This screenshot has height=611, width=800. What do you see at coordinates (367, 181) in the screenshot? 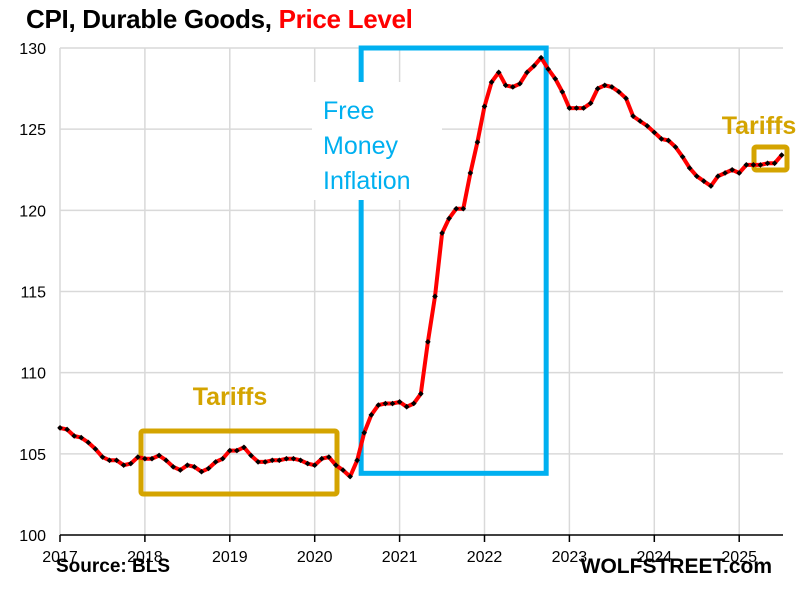
I see `annotation-label-free-money: Inflation` at bounding box center [367, 181].